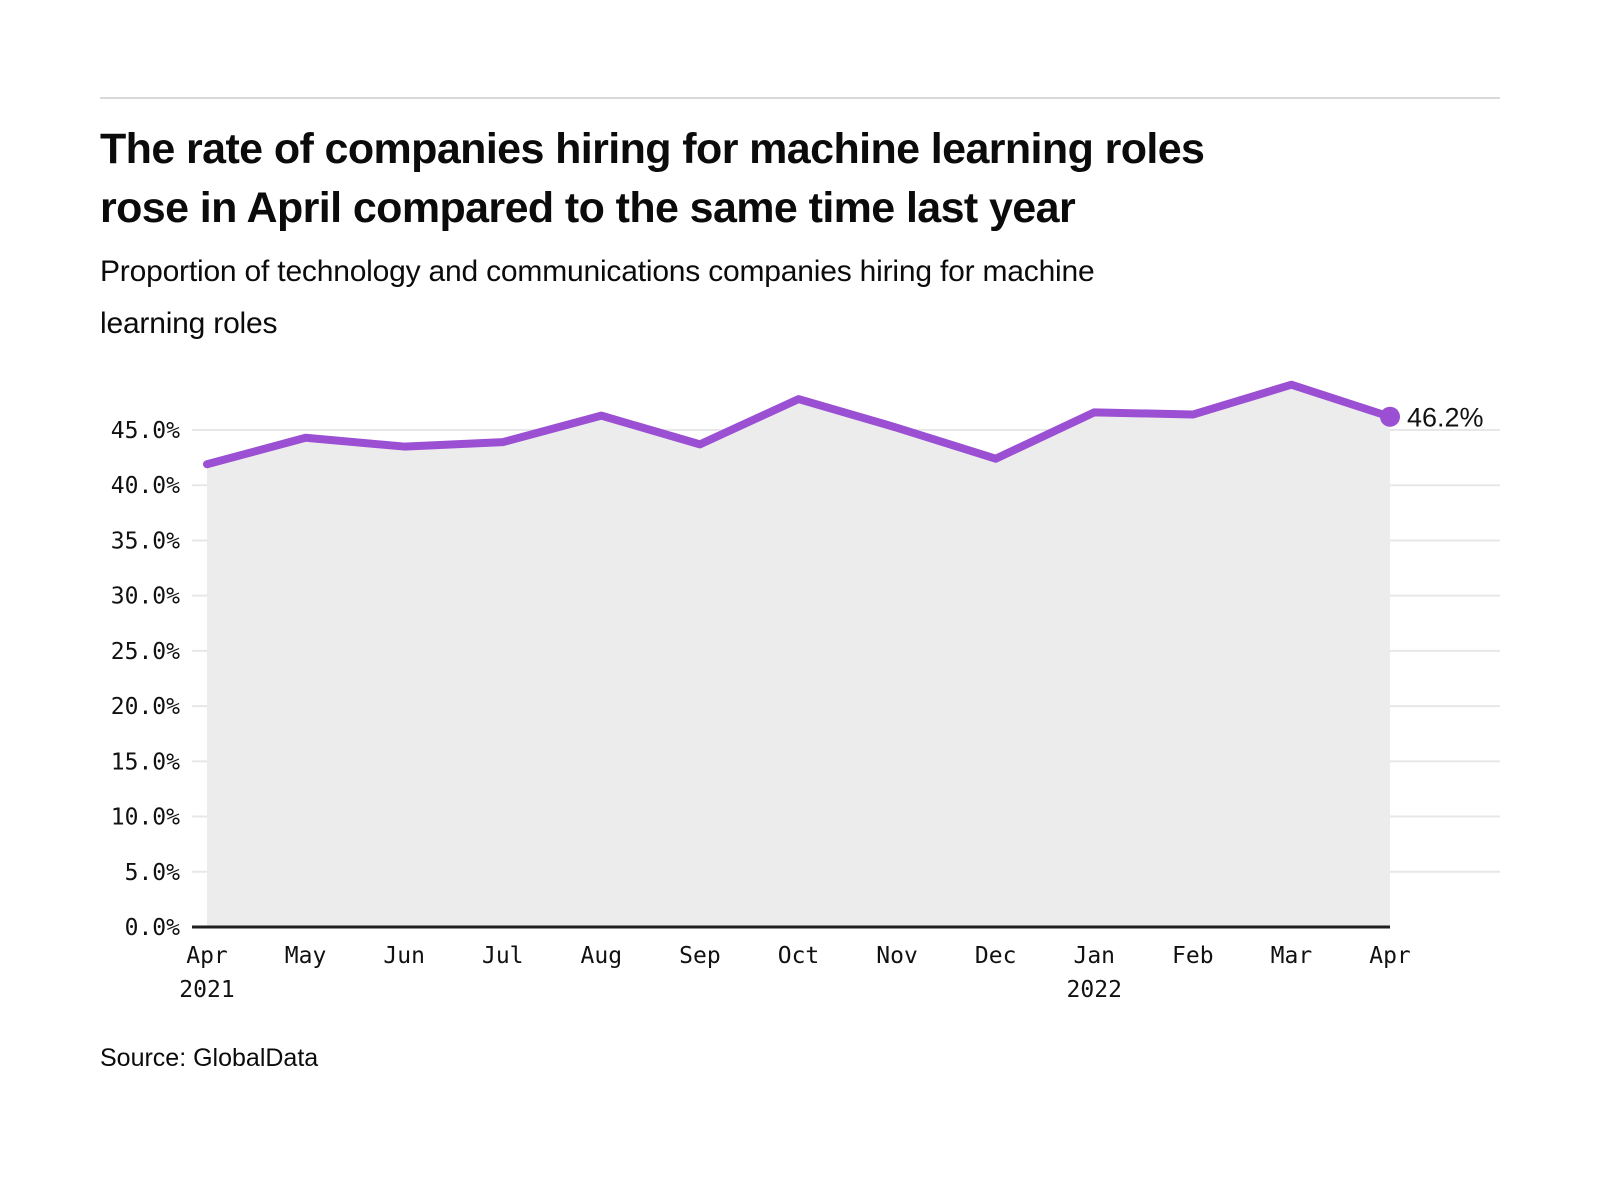 The width and height of the screenshot is (1600, 1200). What do you see at coordinates (503, 956) in the screenshot?
I see `x-tick-label: Jul` at bounding box center [503, 956].